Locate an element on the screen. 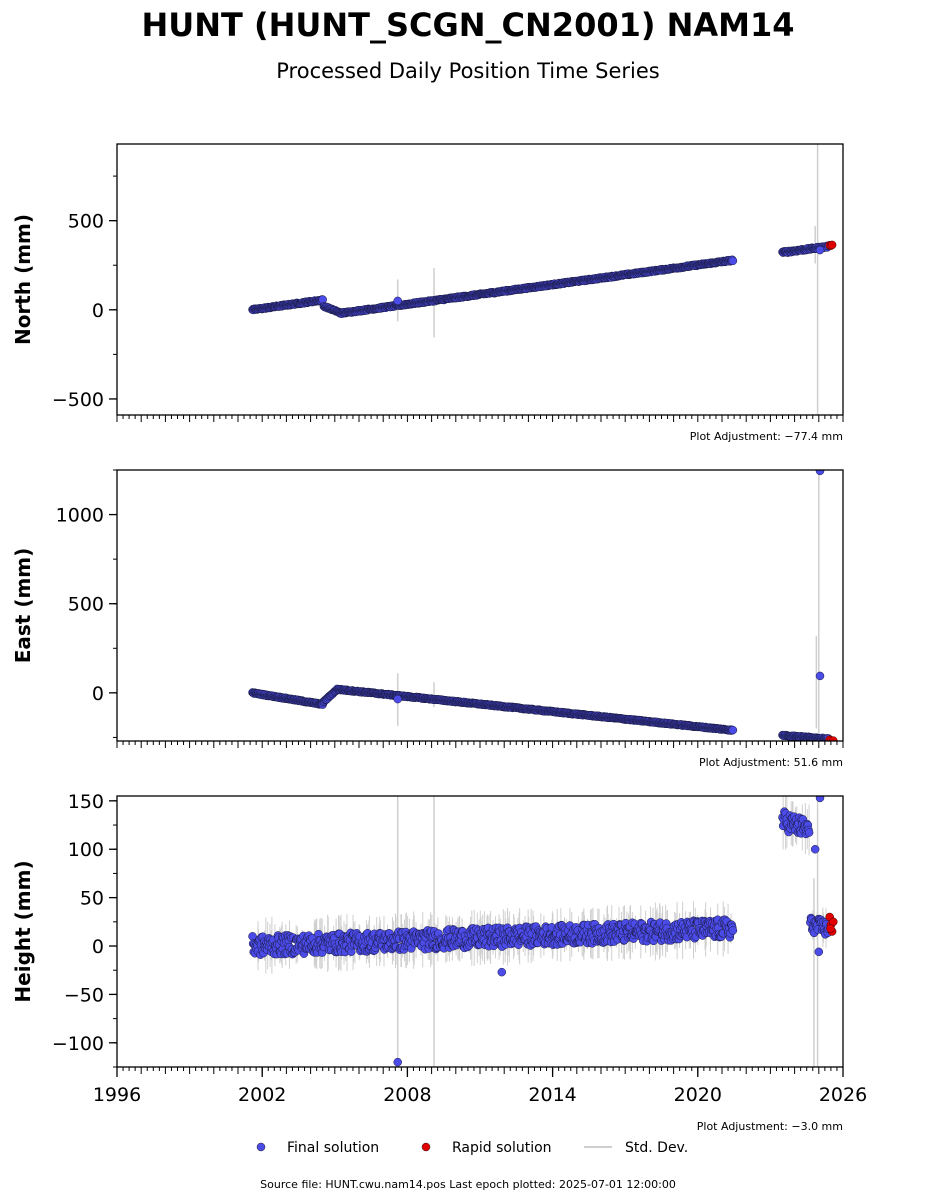  legend-rapid-marker is located at coordinates (426, 1147).